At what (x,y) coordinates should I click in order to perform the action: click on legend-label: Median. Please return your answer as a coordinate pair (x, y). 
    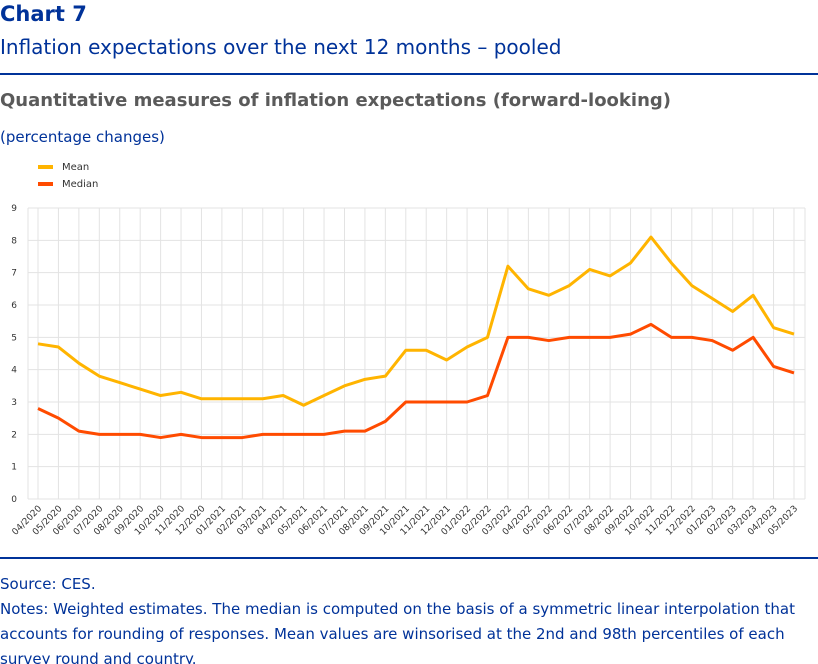
    Looking at the image, I should click on (80, 184).